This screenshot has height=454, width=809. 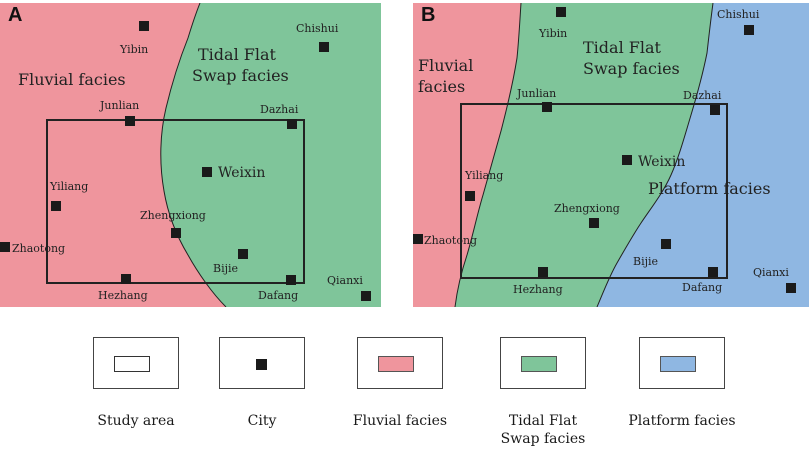 I want to click on tidal-swatch, so click(x=539, y=364).